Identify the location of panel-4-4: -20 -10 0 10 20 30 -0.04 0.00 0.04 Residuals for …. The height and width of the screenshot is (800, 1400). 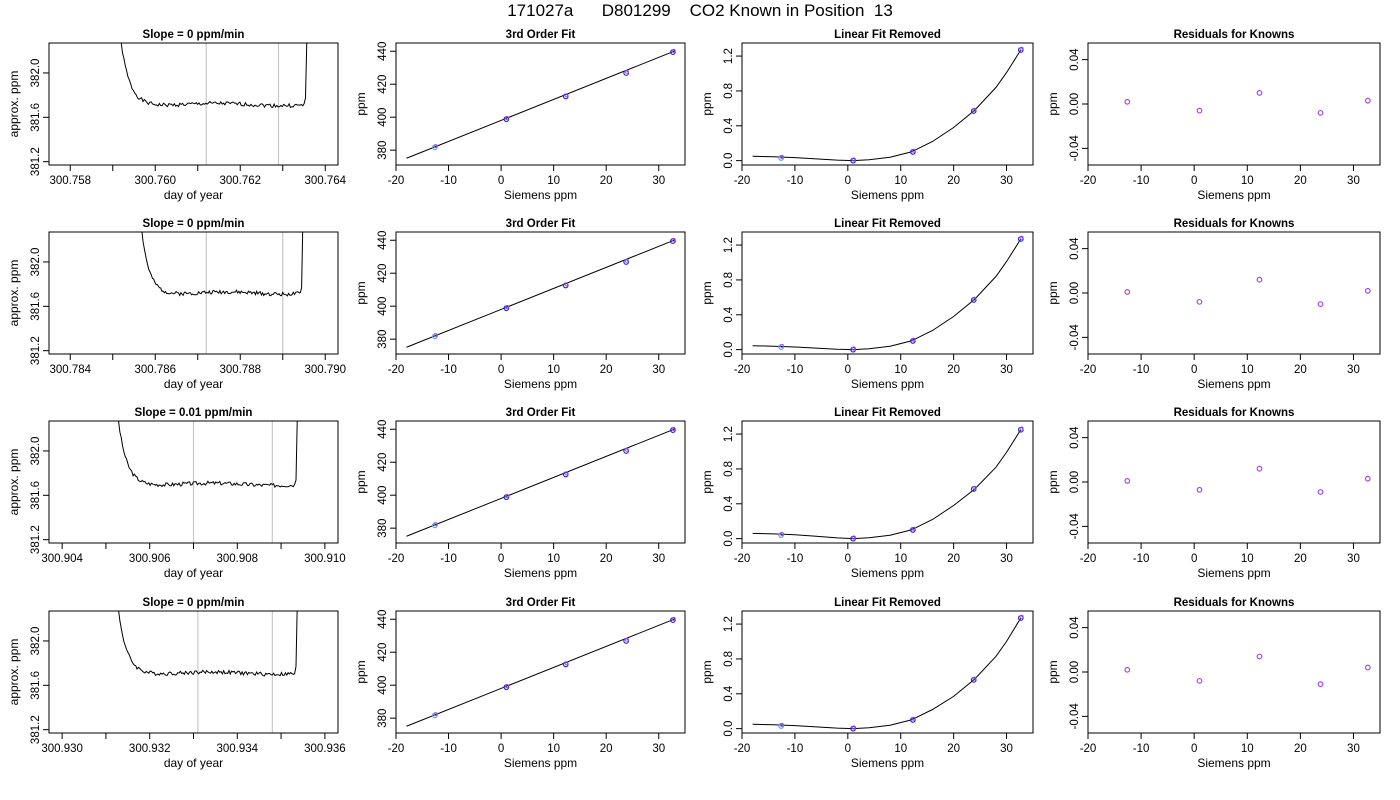
(1213, 683).